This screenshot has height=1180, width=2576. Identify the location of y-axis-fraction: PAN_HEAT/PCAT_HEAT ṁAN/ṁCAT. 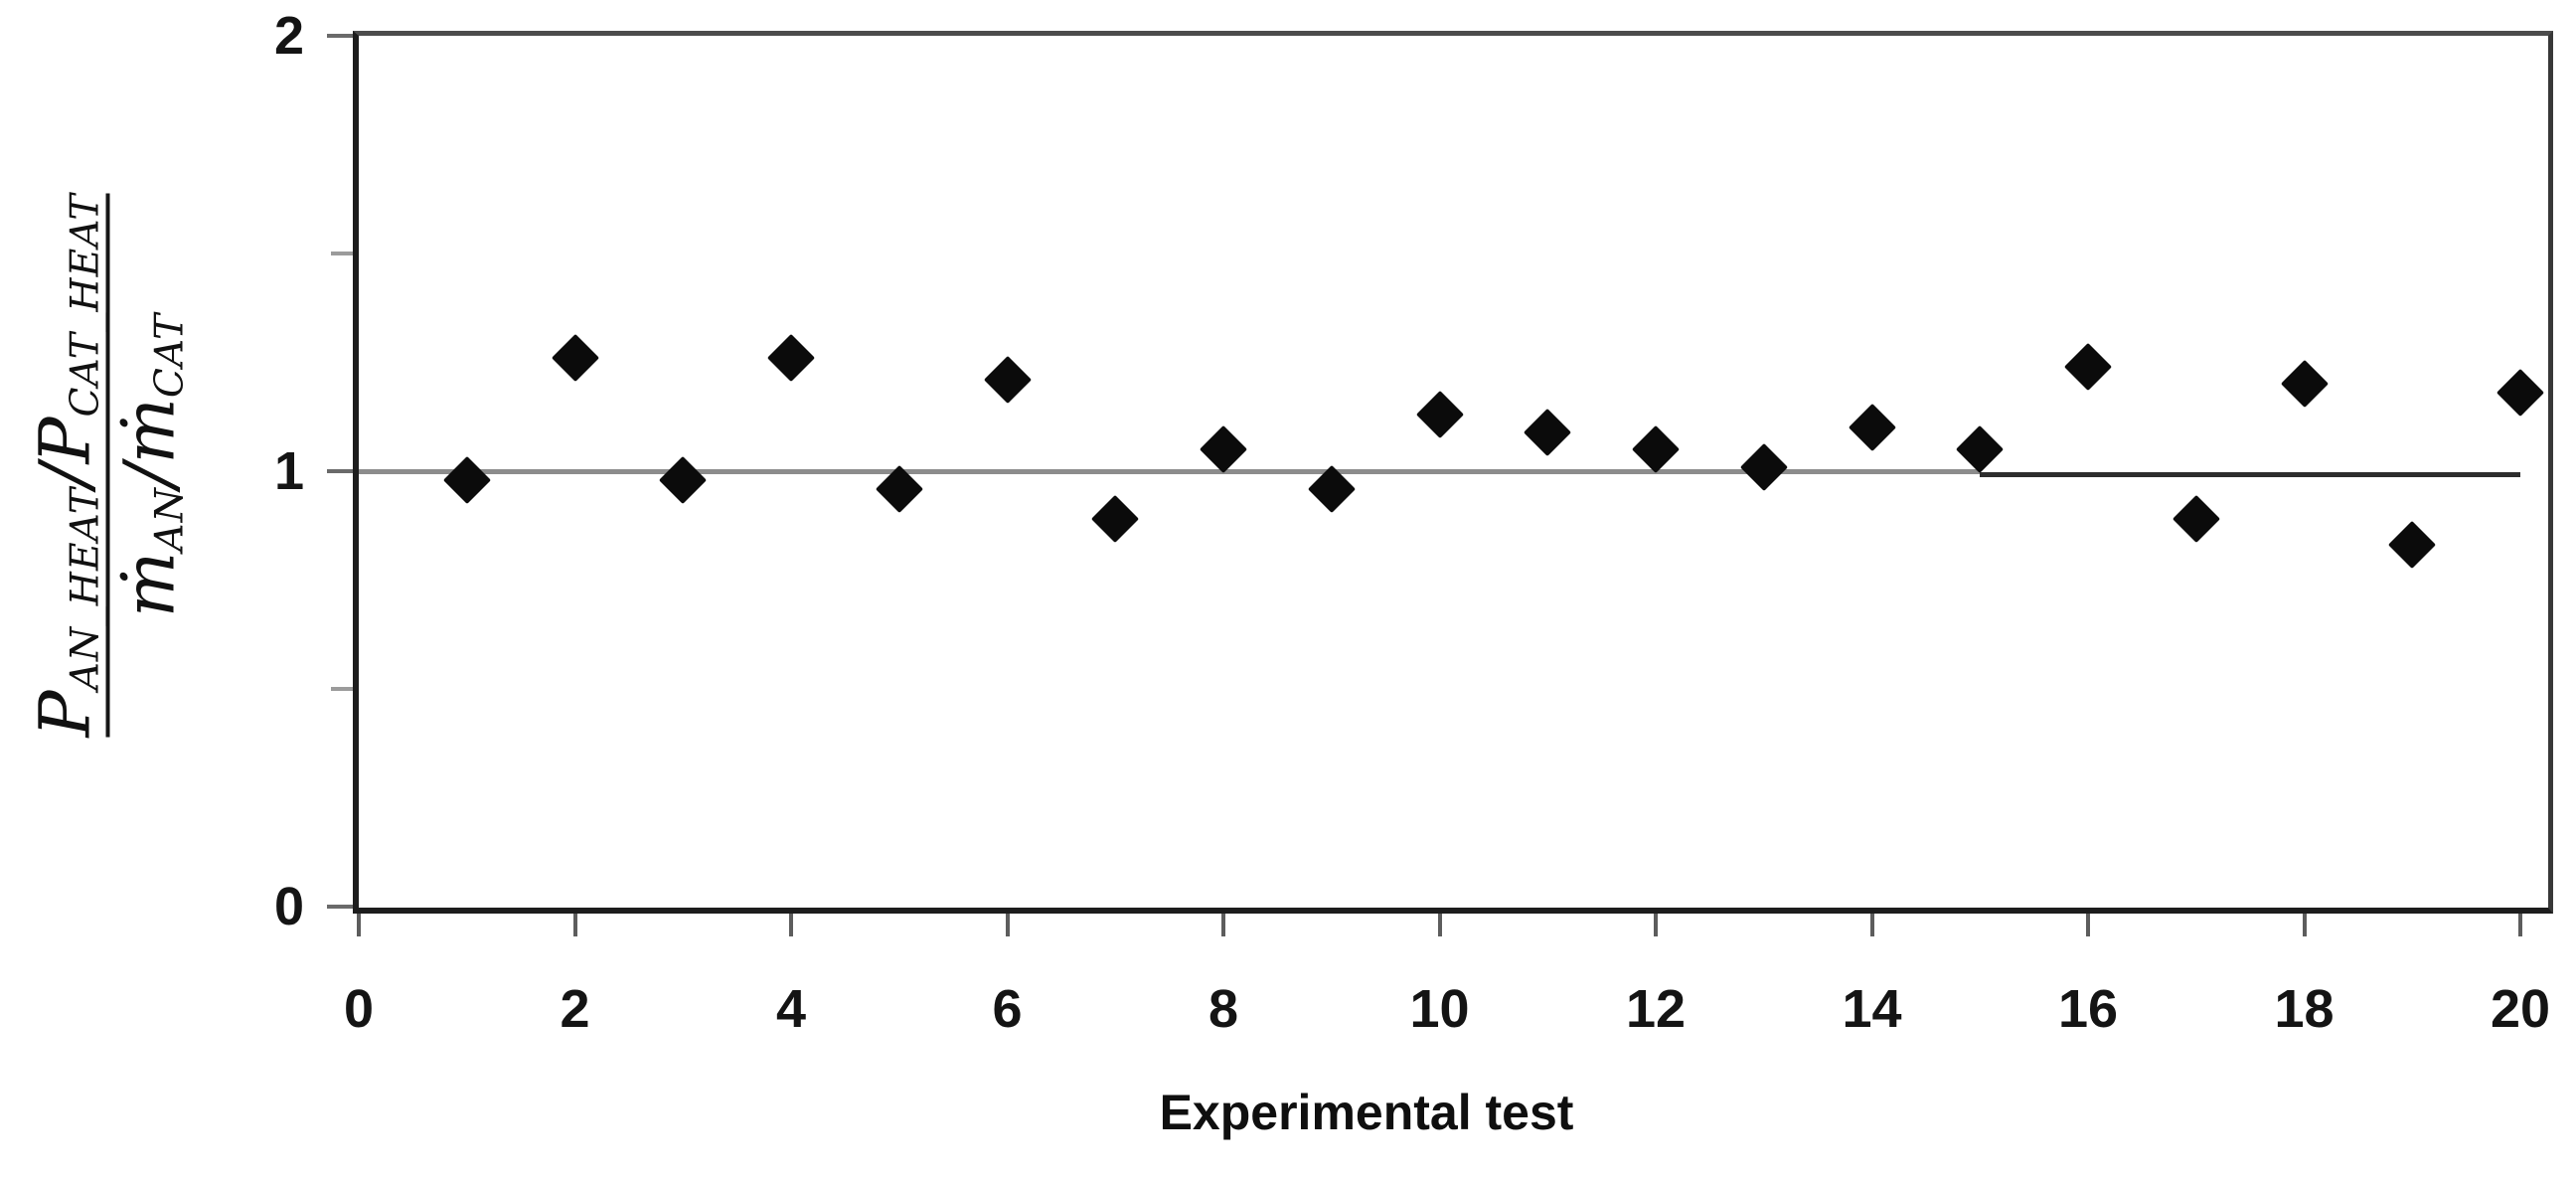
(108, 466).